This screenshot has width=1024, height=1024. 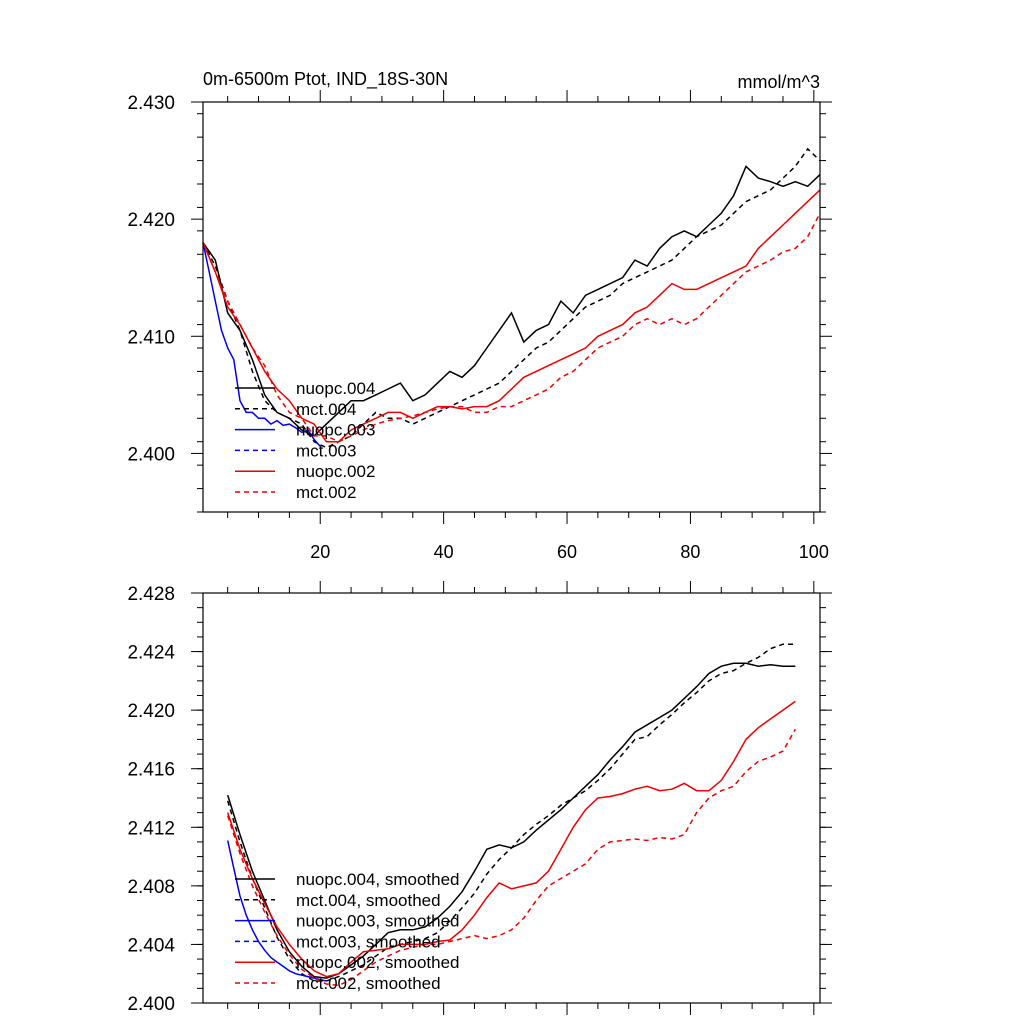 I want to click on y-tick-label: 2.424, so click(x=151, y=653).